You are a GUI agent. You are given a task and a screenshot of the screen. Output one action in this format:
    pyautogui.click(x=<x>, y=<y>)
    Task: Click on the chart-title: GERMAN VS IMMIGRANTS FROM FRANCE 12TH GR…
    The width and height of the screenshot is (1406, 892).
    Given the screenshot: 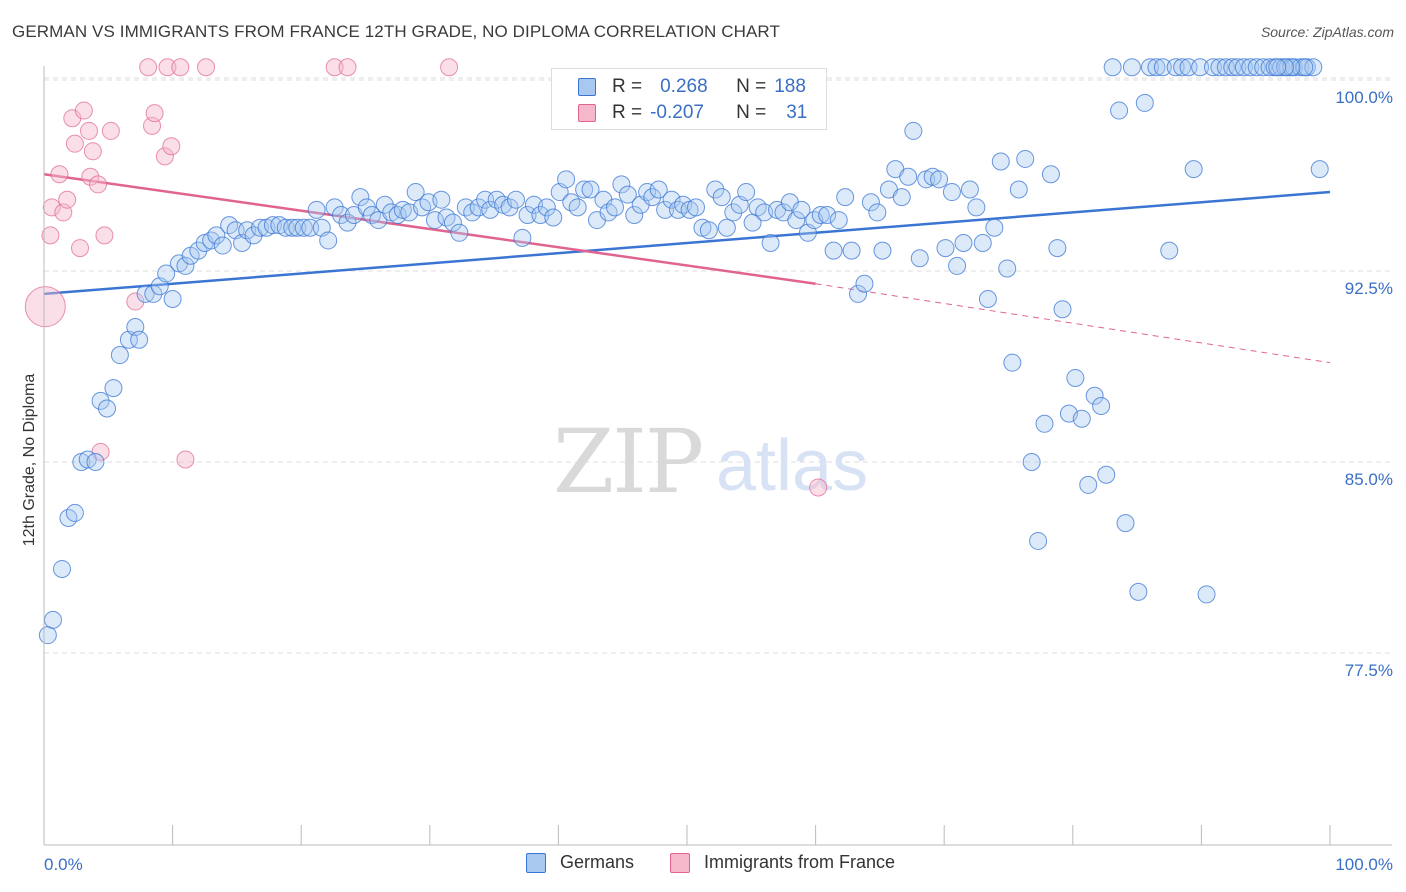 What is the action you would take?
    pyautogui.click(x=396, y=31)
    